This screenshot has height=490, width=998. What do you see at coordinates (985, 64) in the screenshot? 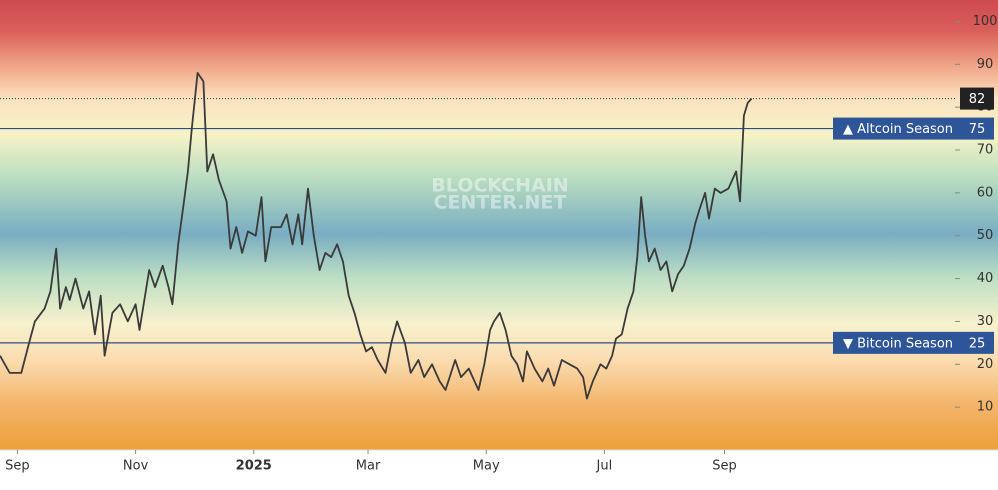
I see `y-tick-label: 90` at bounding box center [985, 64].